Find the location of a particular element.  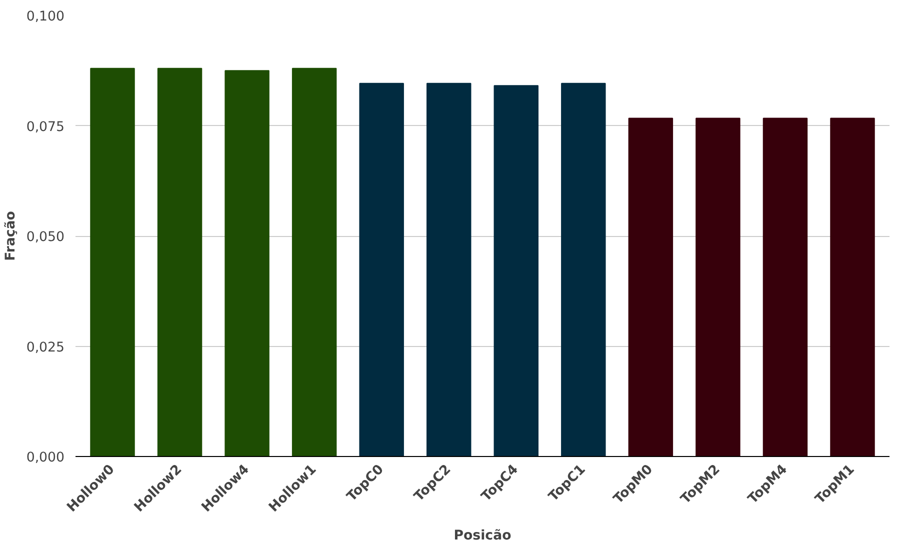

y-tick-label: 0,000 is located at coordinates (45, 458).